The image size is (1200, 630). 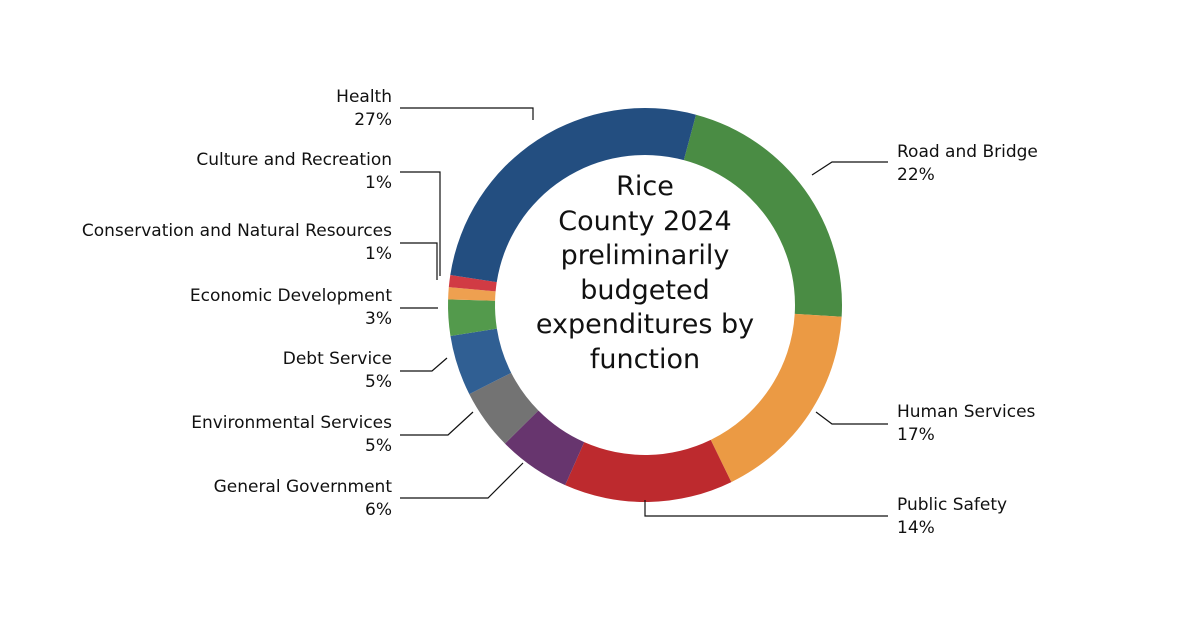 What do you see at coordinates (290, 307) in the screenshot?
I see `label-economic-development: Economic Development 3%` at bounding box center [290, 307].